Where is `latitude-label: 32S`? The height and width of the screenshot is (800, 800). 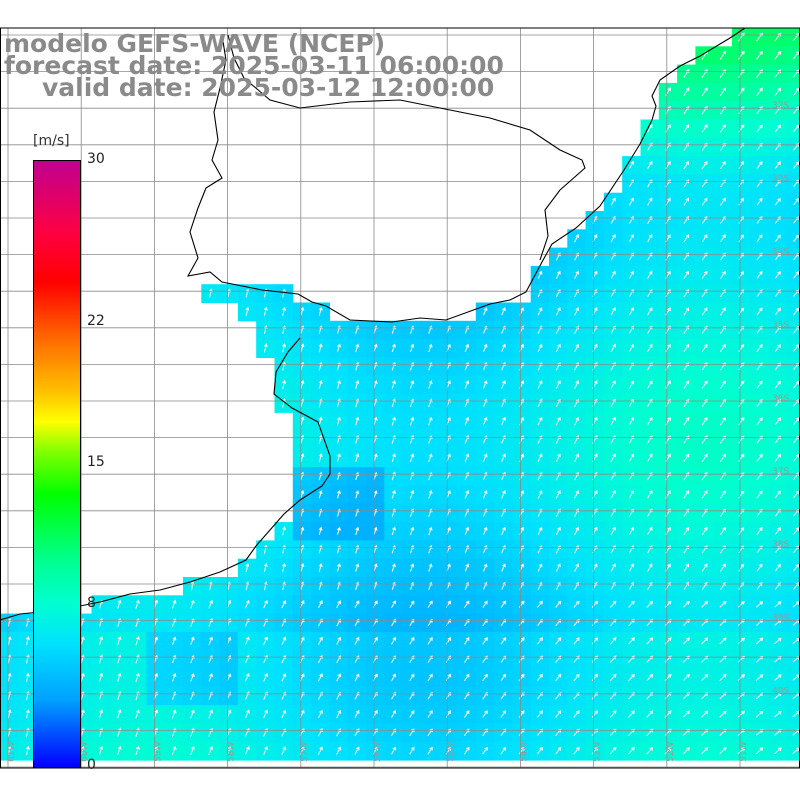 latitude-label: 32S is located at coordinates (780, 106).